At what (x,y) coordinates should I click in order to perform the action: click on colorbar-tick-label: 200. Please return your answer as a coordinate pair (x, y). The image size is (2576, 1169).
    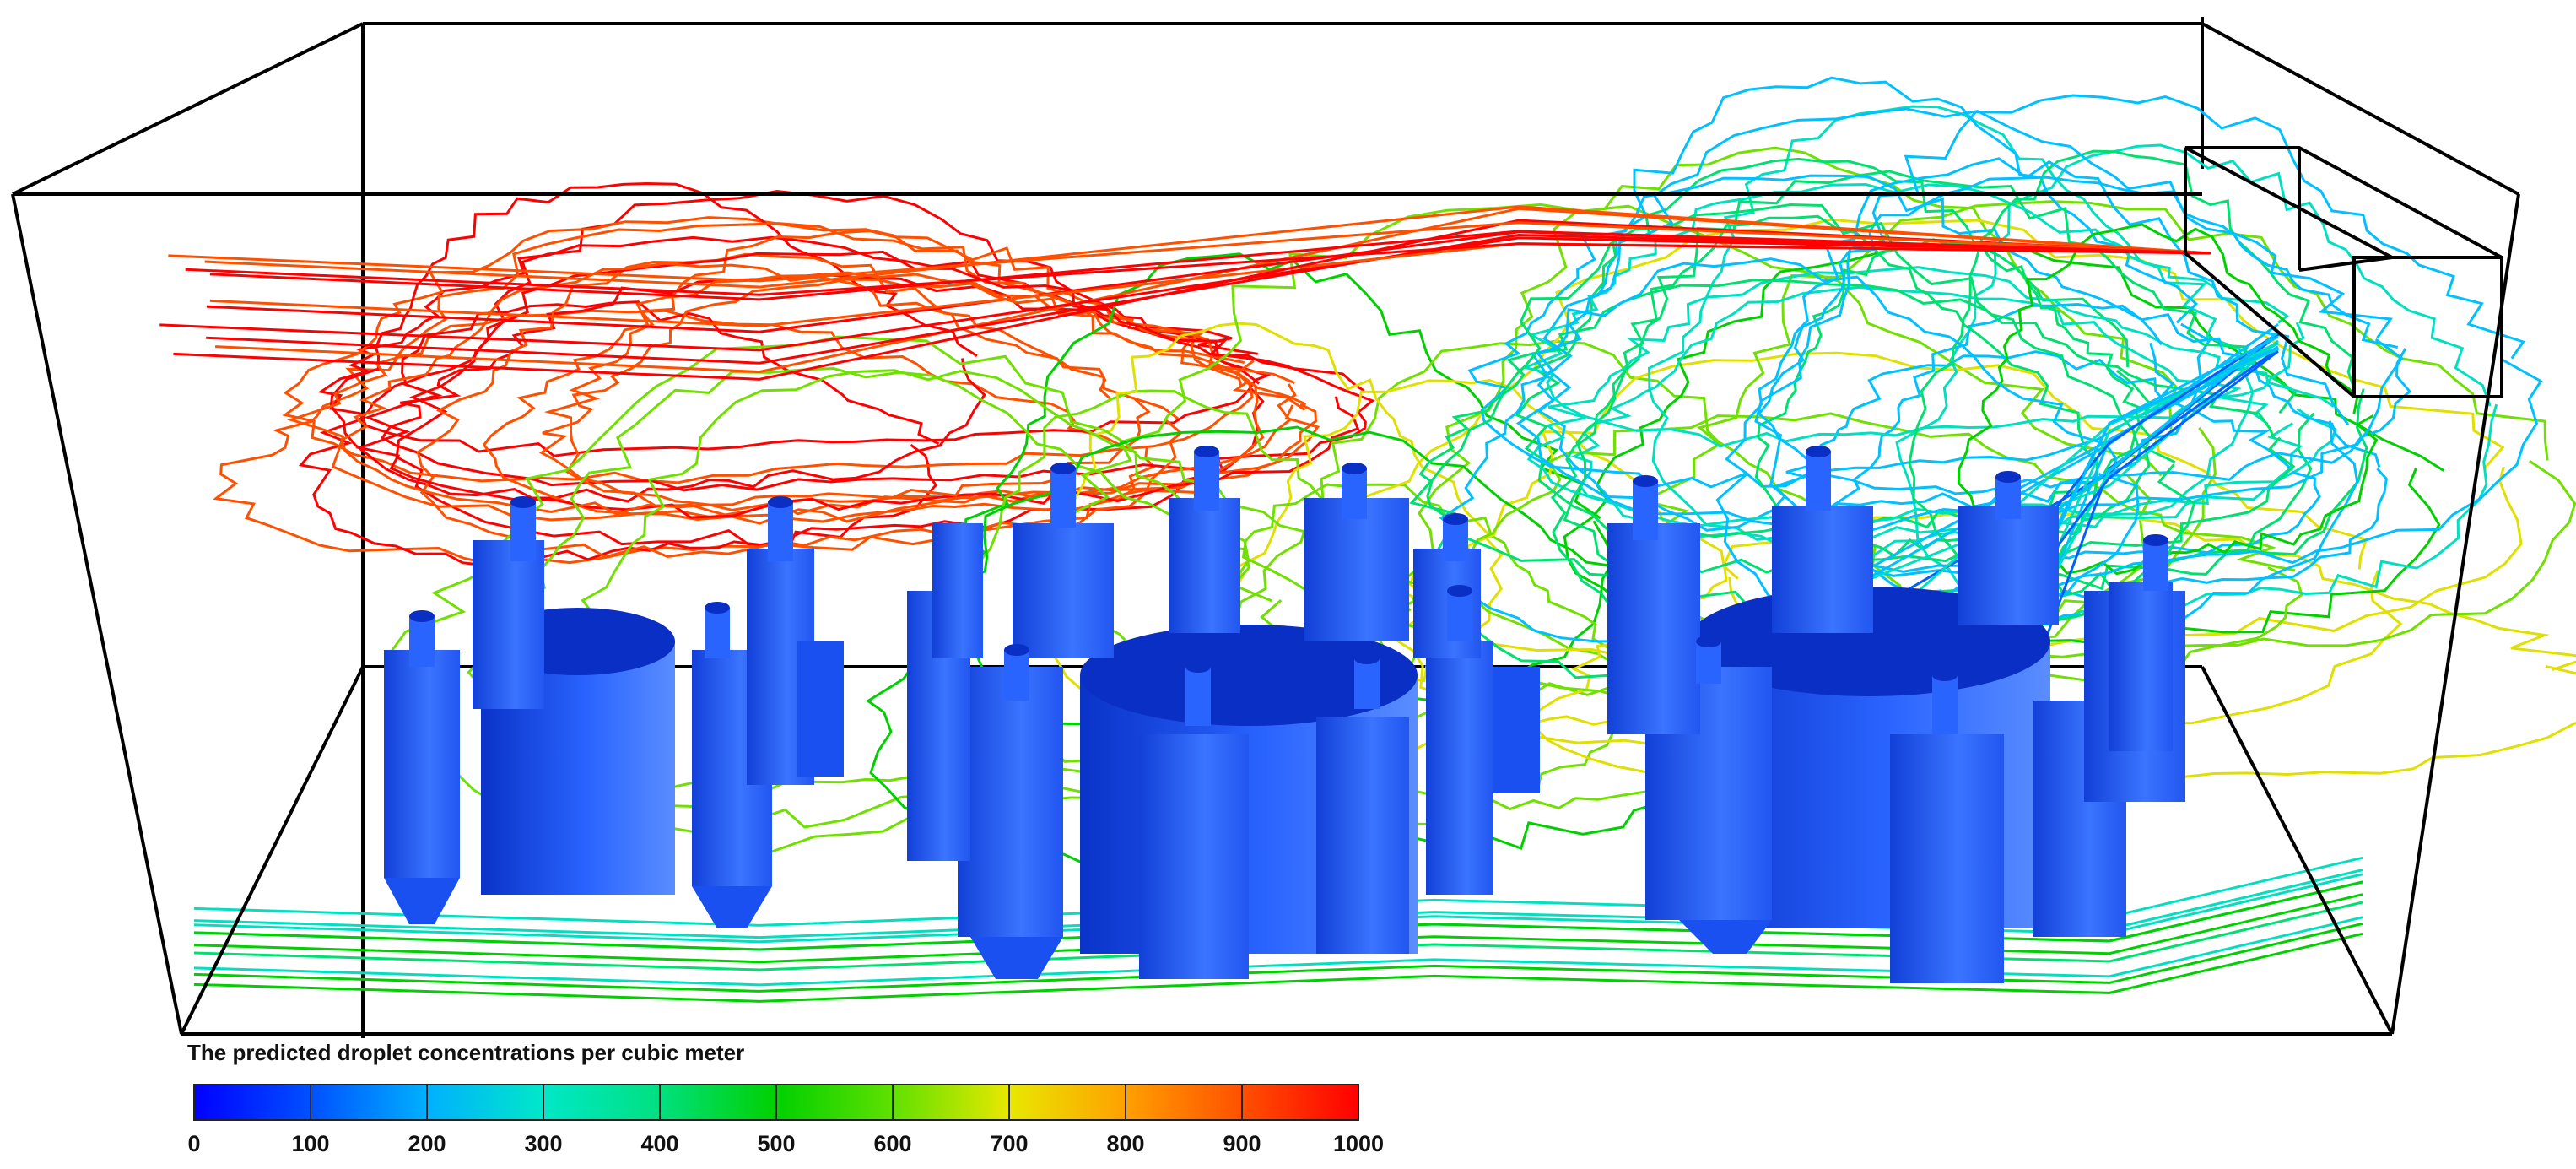
    Looking at the image, I should click on (427, 1143).